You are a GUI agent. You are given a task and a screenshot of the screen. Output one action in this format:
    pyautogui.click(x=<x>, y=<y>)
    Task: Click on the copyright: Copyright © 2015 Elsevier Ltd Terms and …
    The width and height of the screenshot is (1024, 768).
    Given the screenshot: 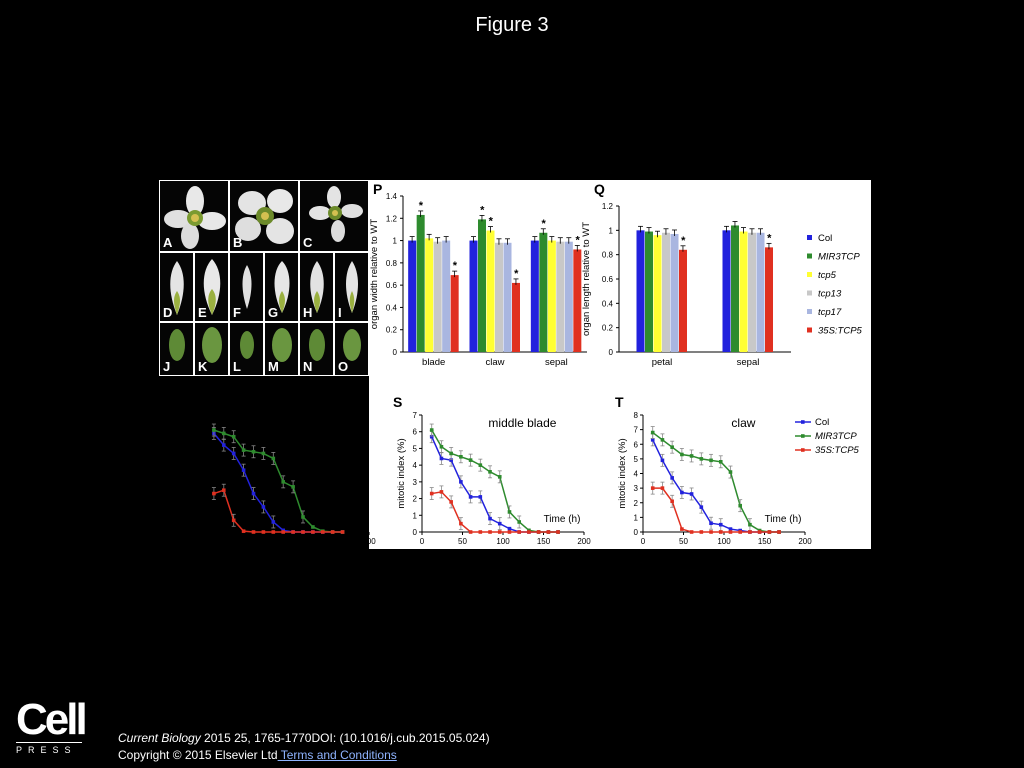 What is the action you would take?
    pyautogui.click(x=257, y=755)
    